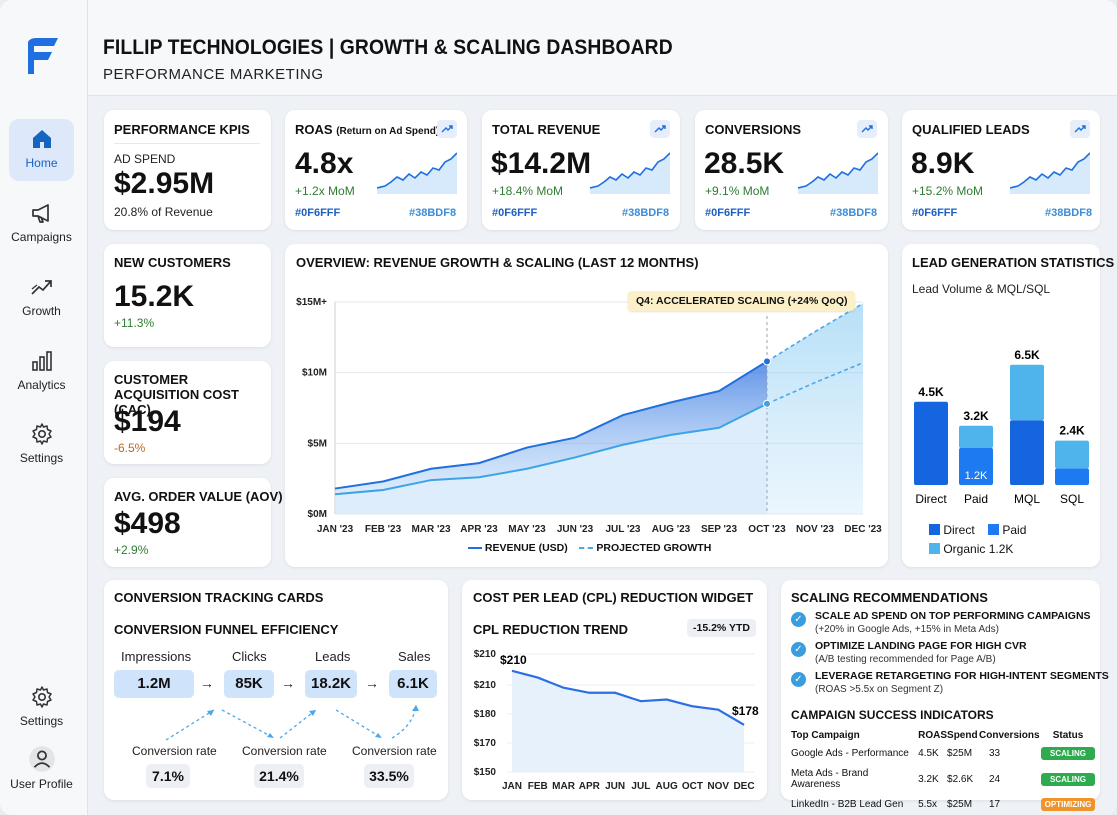 The image size is (1117, 815). What do you see at coordinates (367, 129) in the screenshot?
I see `card-title: ROAS (Return on Ad Spend)` at bounding box center [367, 129].